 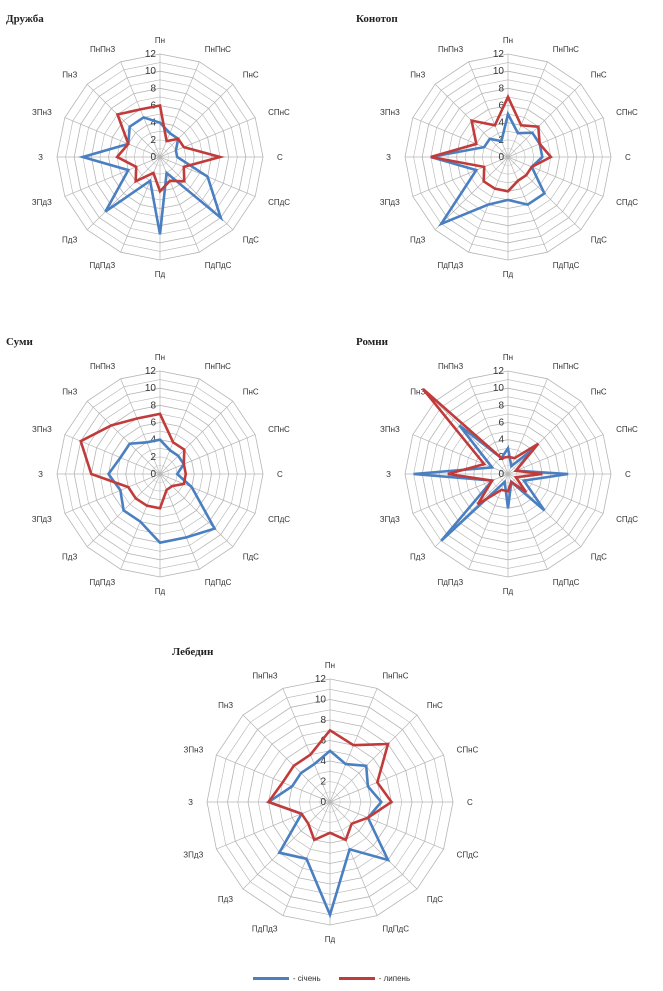 What do you see at coordinates (390, 429) in the screenshot?
I see `category-label-зпнз: ЗПнЗ` at bounding box center [390, 429].